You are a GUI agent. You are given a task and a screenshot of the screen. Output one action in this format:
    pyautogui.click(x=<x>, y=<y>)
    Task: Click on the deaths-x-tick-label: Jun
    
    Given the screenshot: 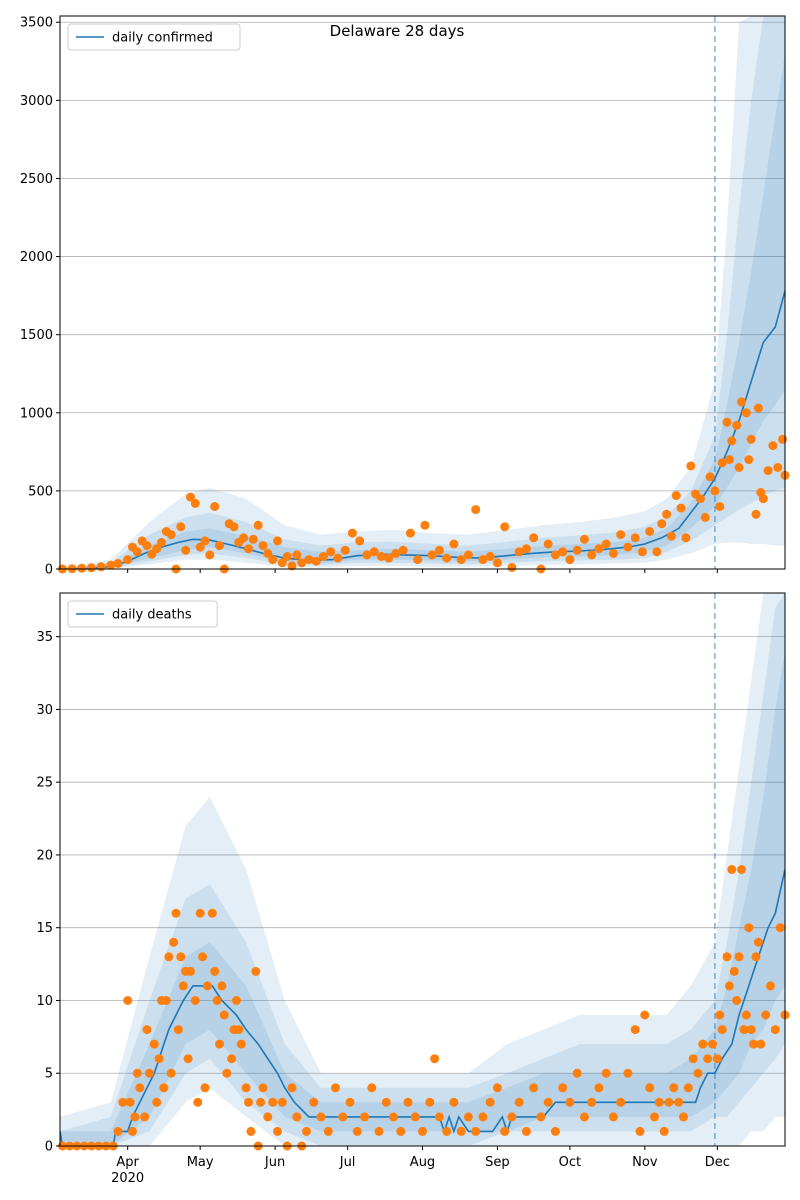 What is the action you would take?
    pyautogui.click(x=274, y=1162)
    